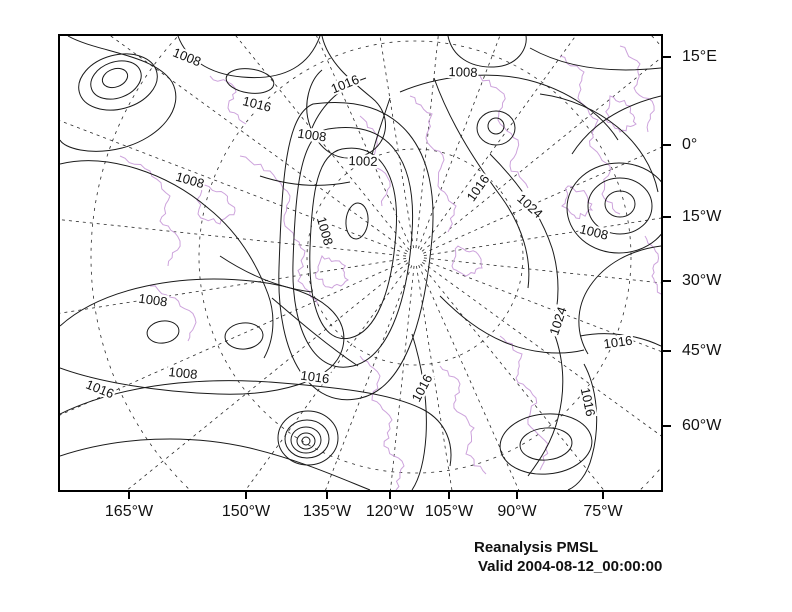 The height and width of the screenshot is (612, 792). Describe the element at coordinates (702, 425) in the screenshot. I see `y-tick-label: 60°W` at that location.